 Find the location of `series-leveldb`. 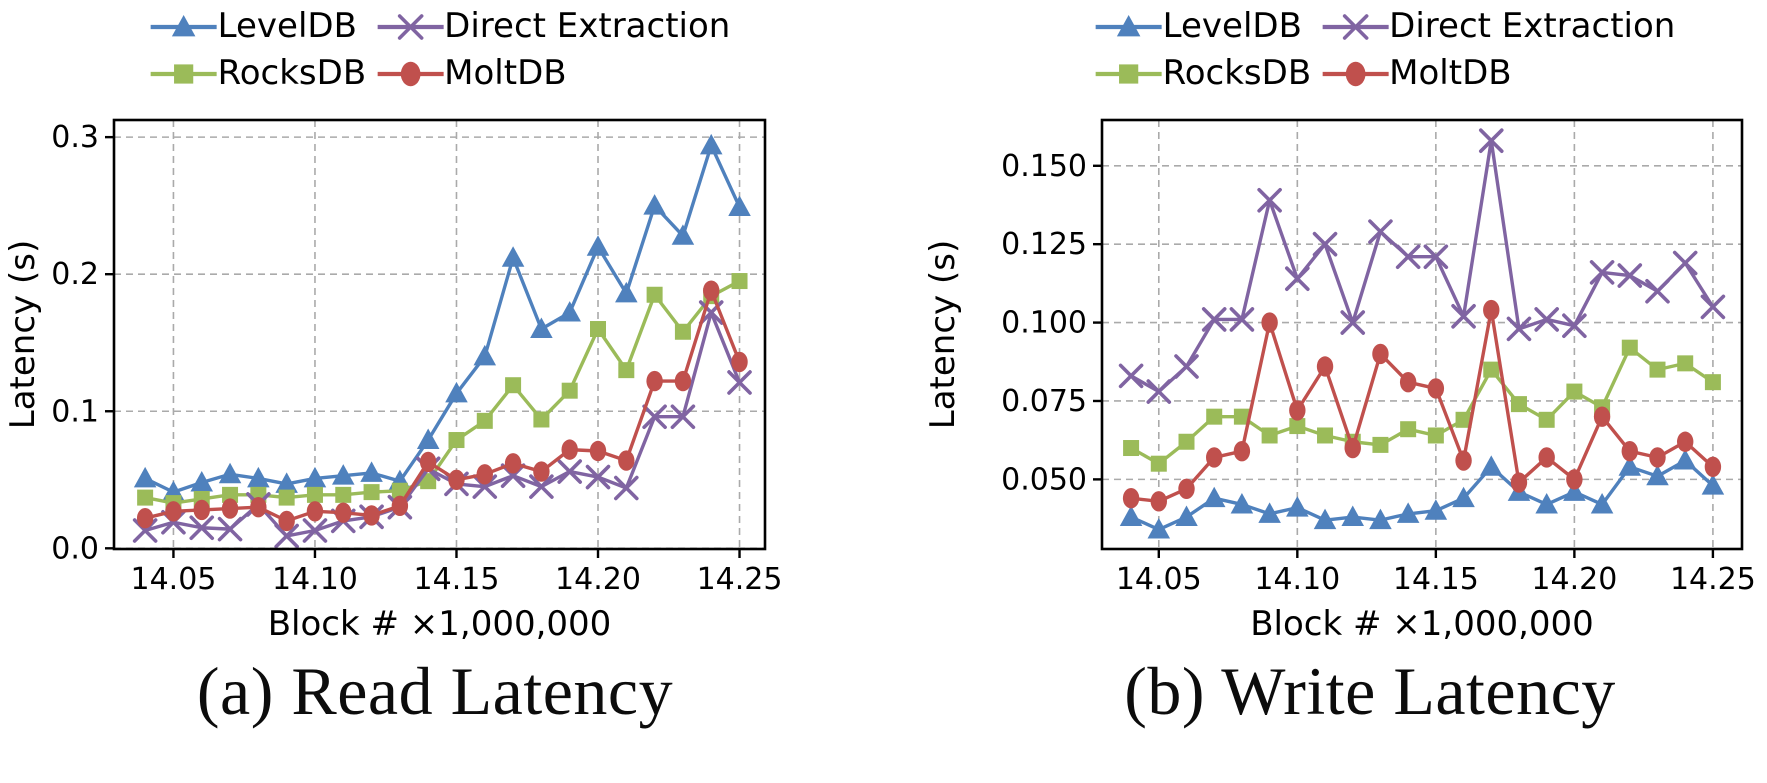

series-leveldb is located at coordinates (1422, 494).